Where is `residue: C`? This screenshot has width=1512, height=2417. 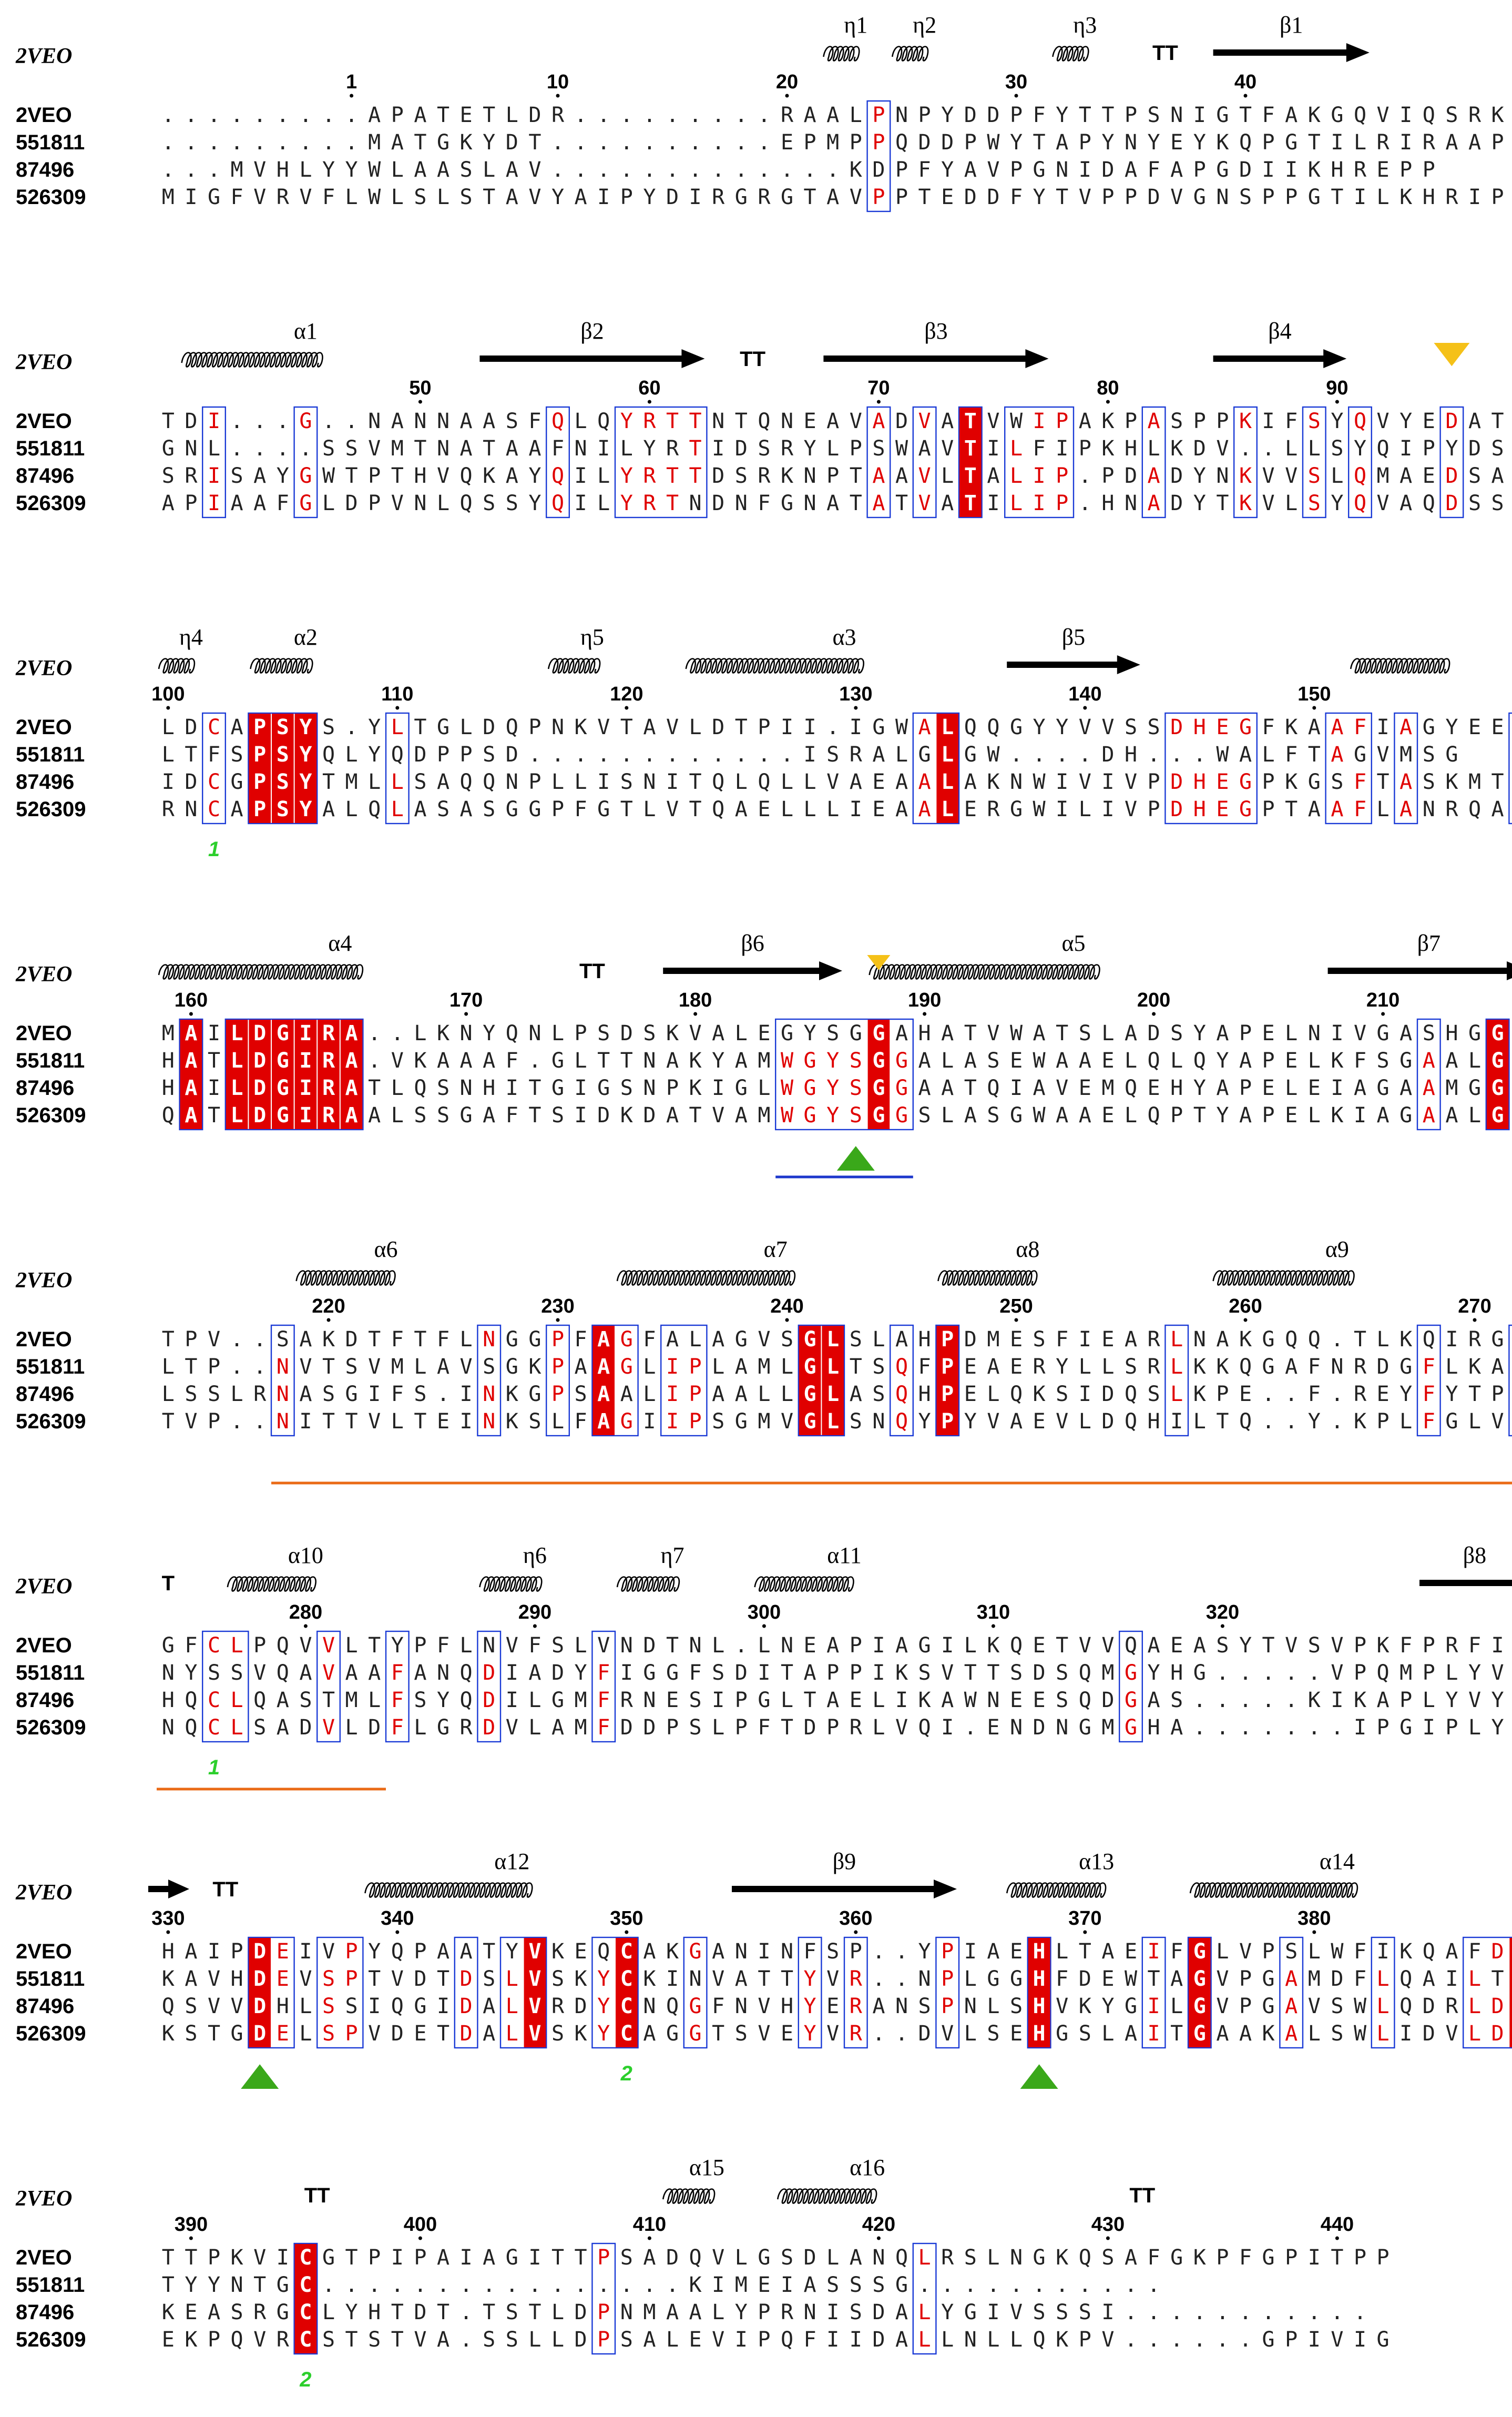 residue: C is located at coordinates (214, 1727).